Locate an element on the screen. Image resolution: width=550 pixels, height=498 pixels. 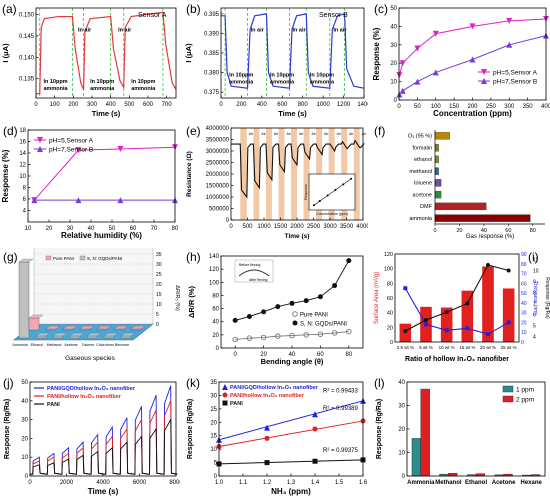
h-legend-label: Pure PANI is located at coordinates (314, 316).